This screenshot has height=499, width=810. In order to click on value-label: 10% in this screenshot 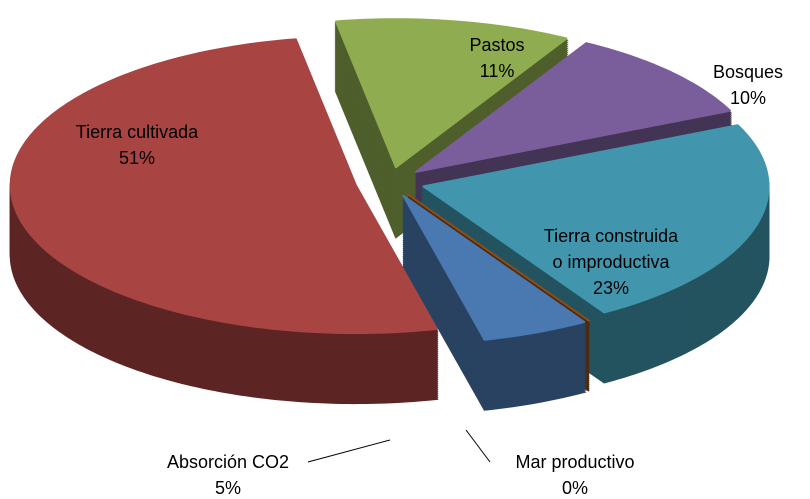, I will do `click(748, 98)`.